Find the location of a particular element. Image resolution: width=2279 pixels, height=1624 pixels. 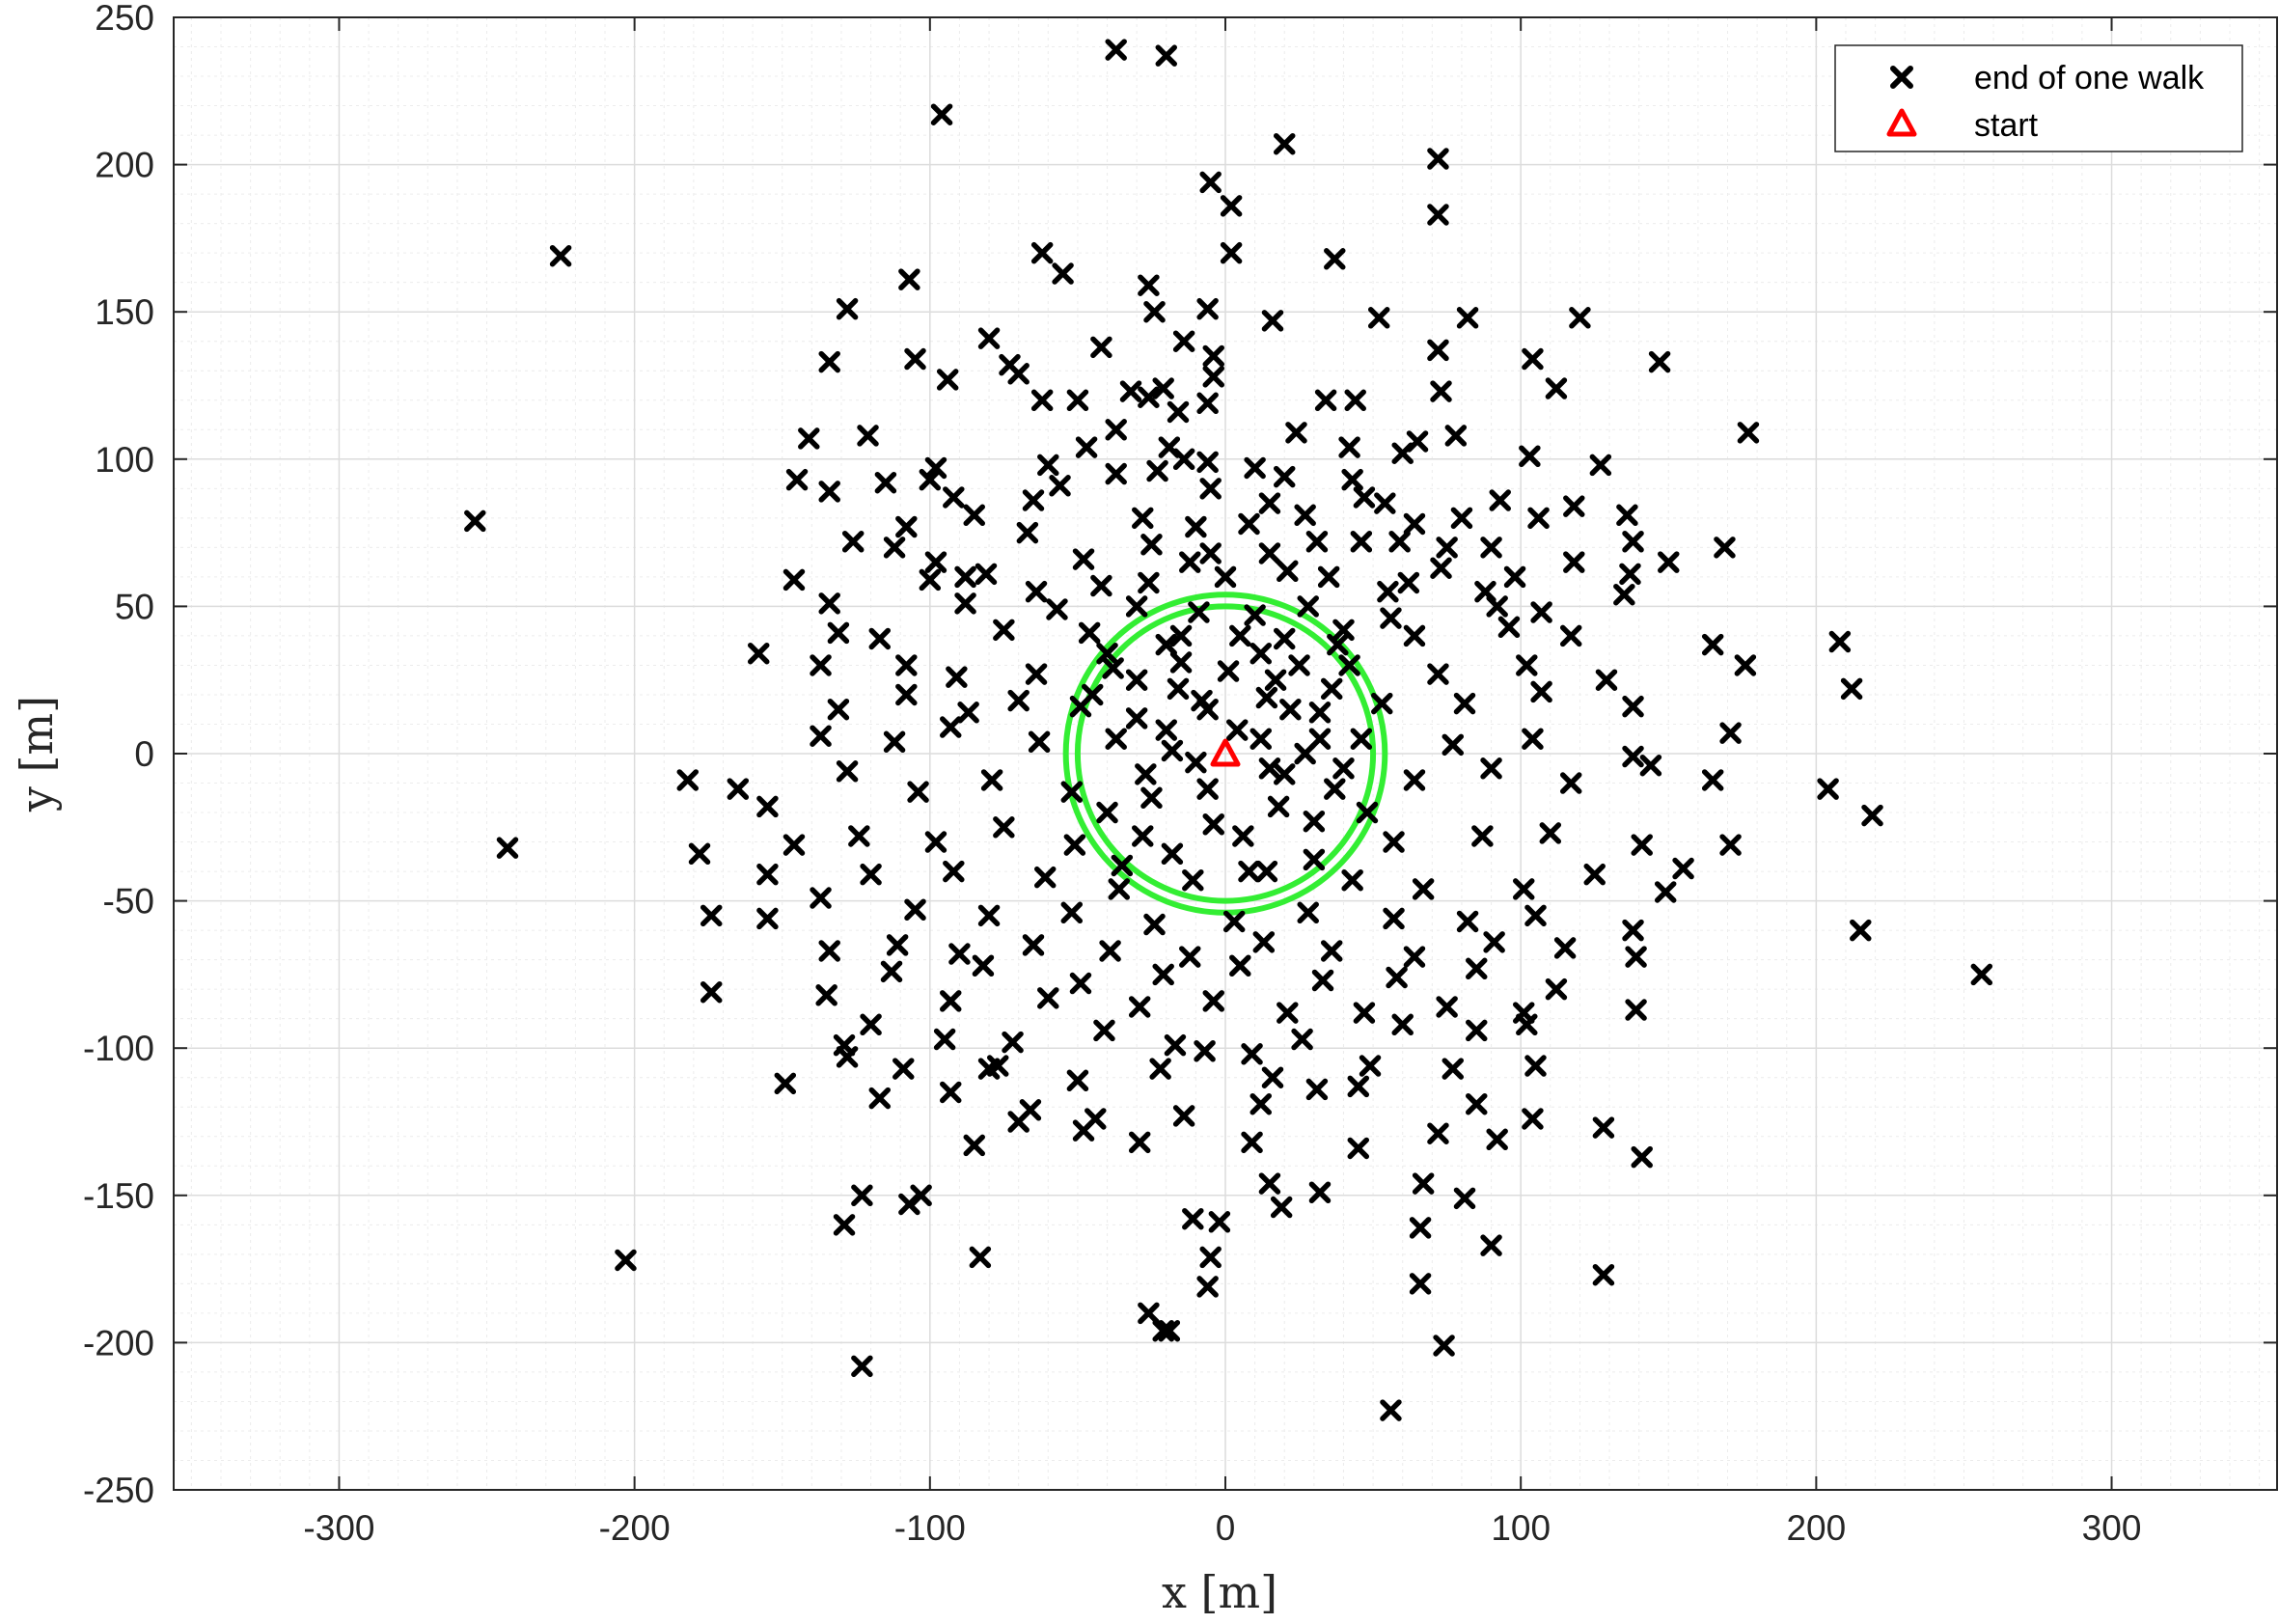

x-tick-label: 200 is located at coordinates (1816, 1528).